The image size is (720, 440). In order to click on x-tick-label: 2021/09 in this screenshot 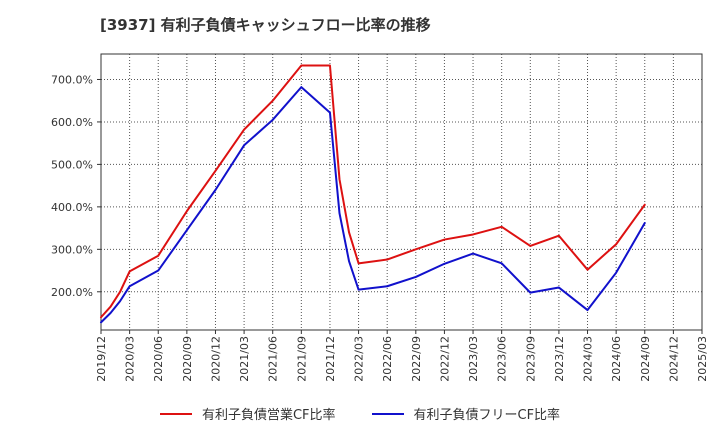, I will do `click(301, 359)`.